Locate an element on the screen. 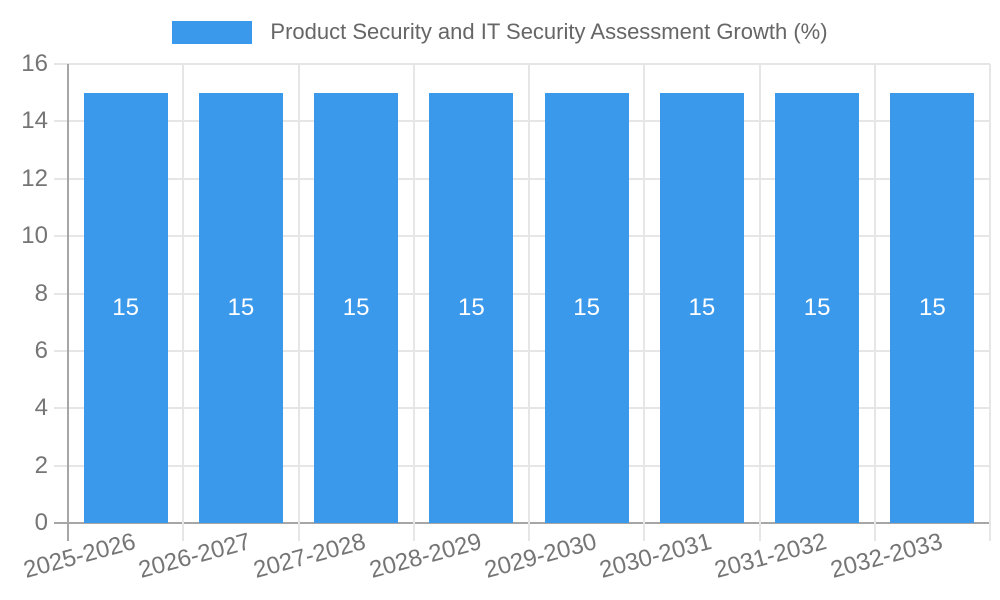 Image resolution: width=1000 pixels, height=600 pixels. y-axis-tick-label: 0 is located at coordinates (41, 522).